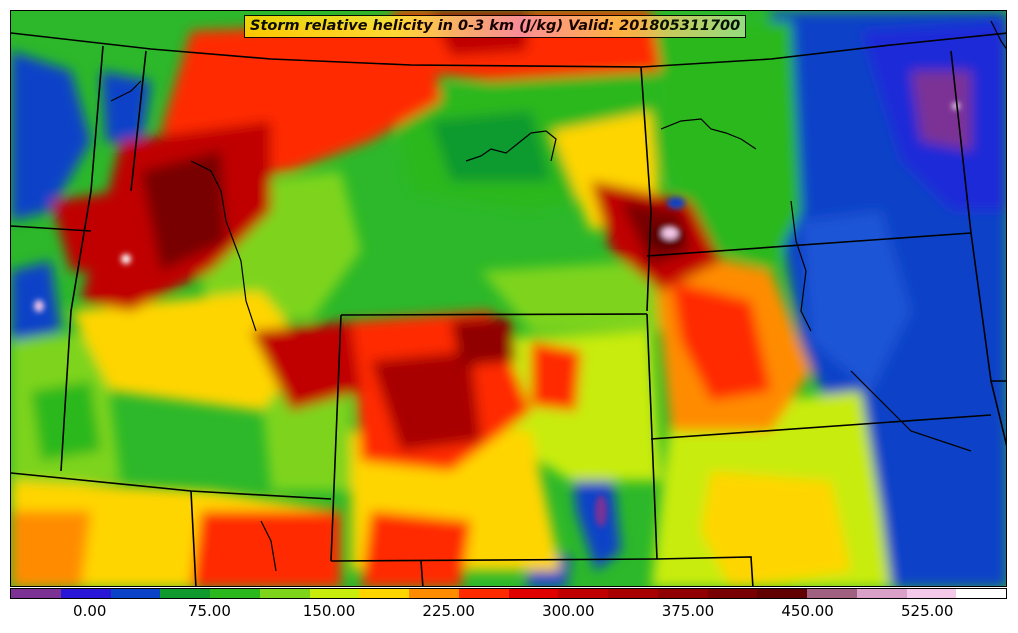 The image size is (1018, 633). I want to click on border-wy-ne, so click(646, 189).